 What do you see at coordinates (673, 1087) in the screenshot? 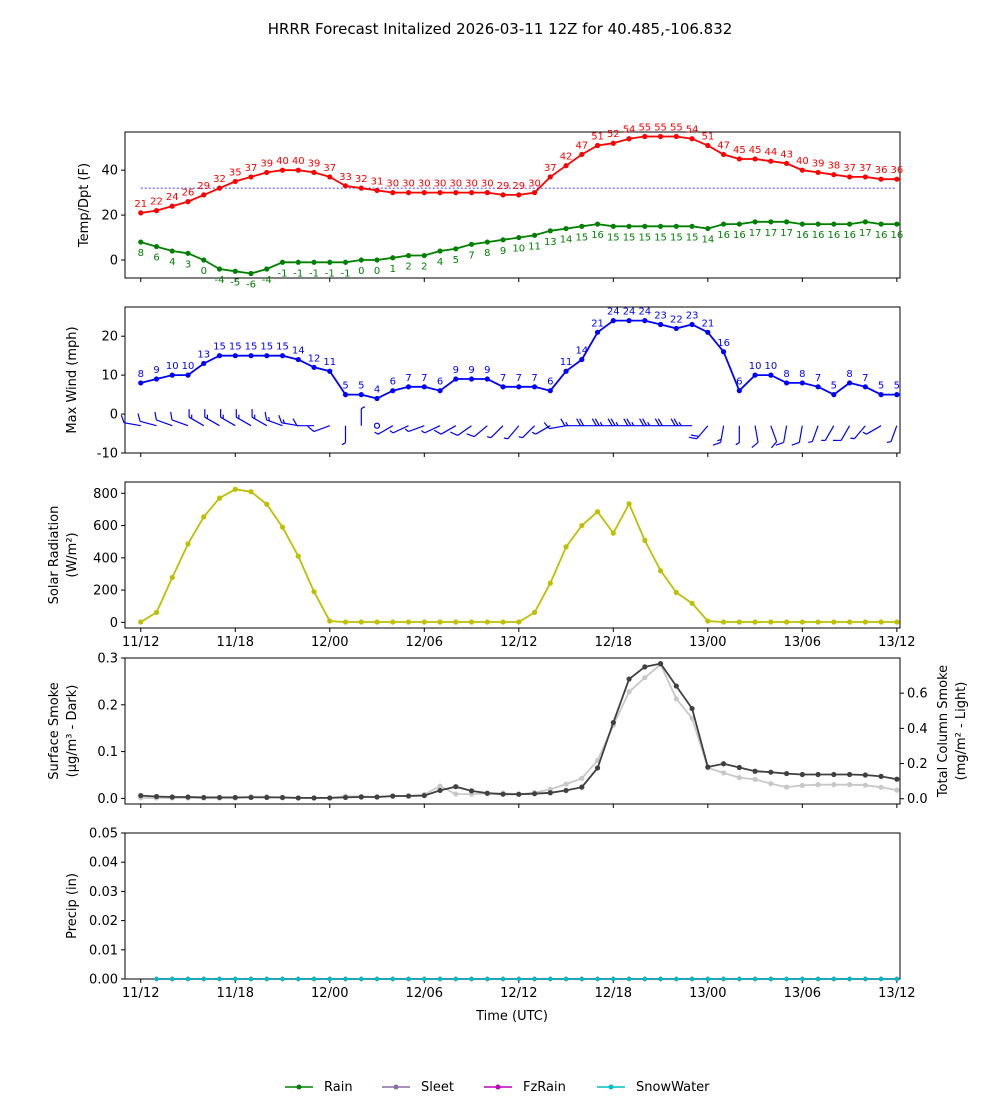
I see `legend-label-snowwater: SnowWater` at bounding box center [673, 1087].